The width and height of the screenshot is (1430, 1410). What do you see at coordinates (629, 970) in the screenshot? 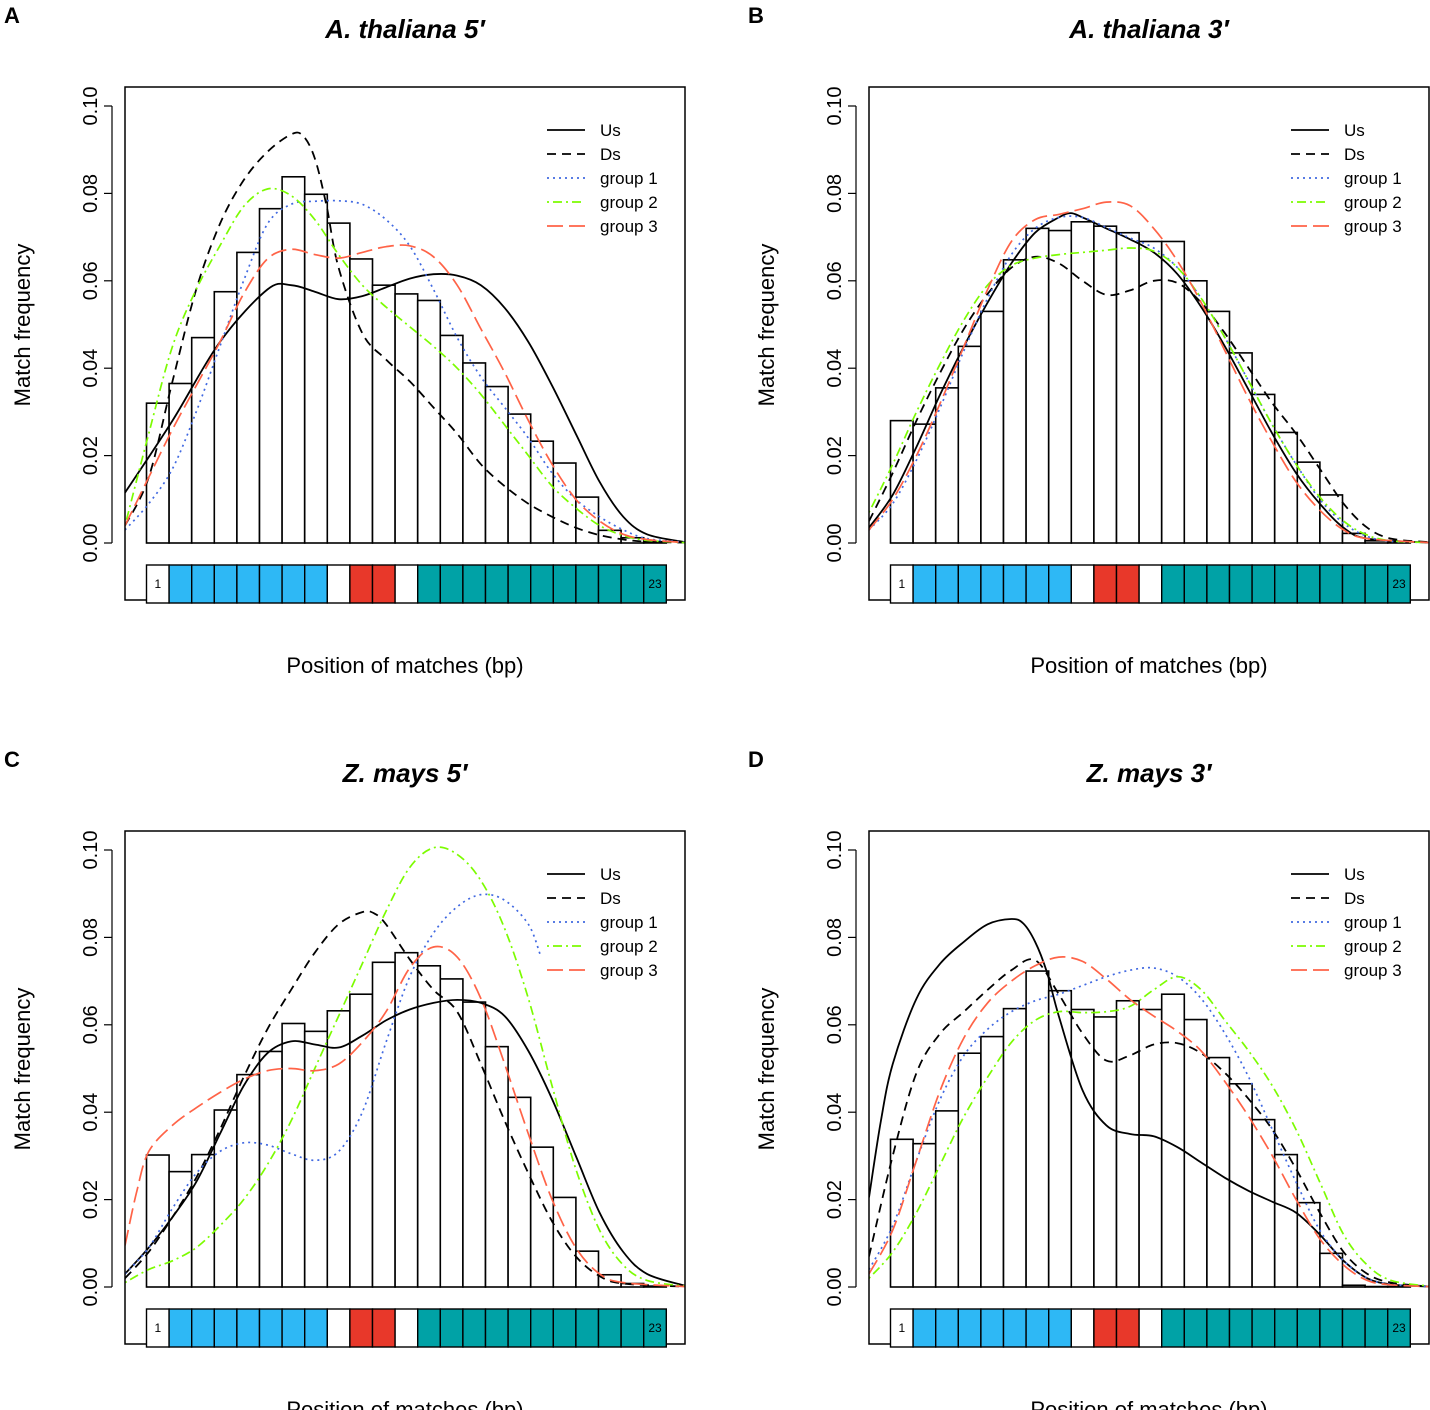
I see `legend-label: group 3` at bounding box center [629, 970].